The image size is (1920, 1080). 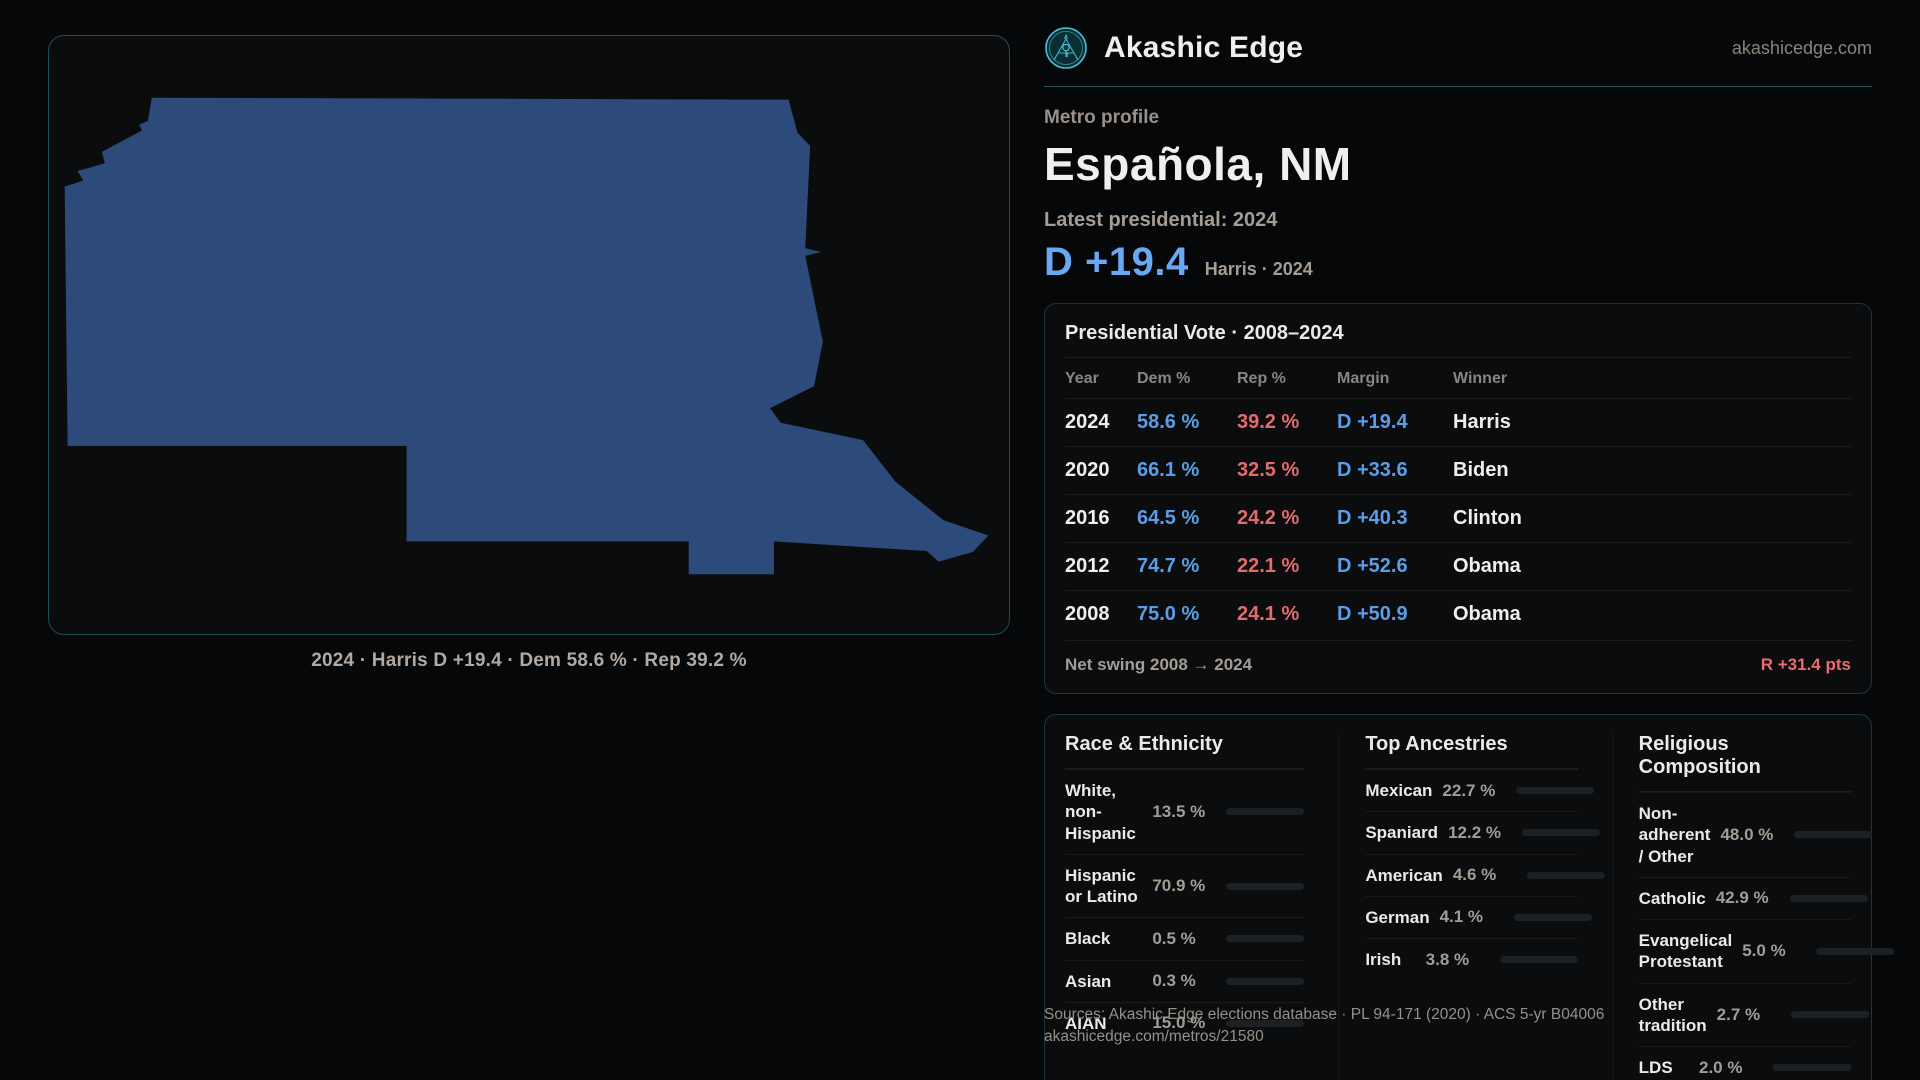 What do you see at coordinates (1469, 790) in the screenshot?
I see `row-value: 22.7 %` at bounding box center [1469, 790].